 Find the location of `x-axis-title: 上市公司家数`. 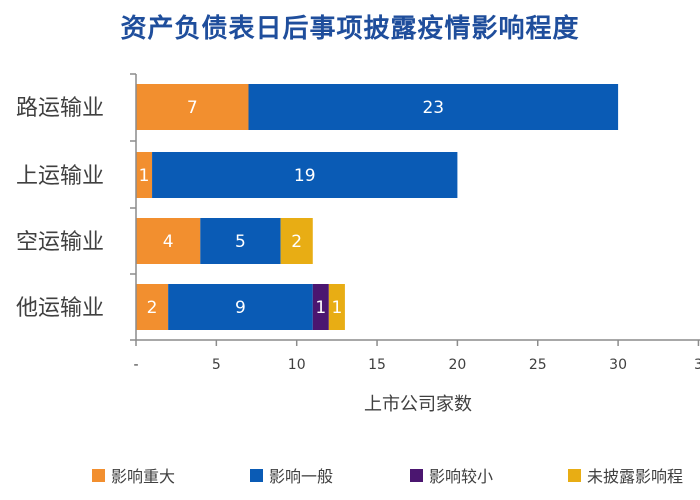

x-axis-title: 上市公司家数 is located at coordinates (418, 404).